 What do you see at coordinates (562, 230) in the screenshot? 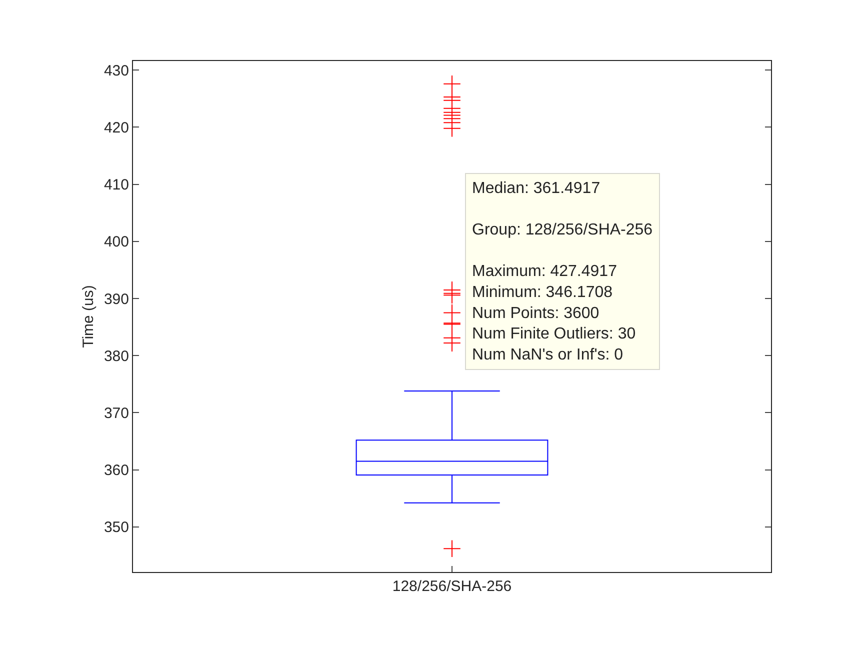
I see `annotation: Group: 128/256/SHA-256` at bounding box center [562, 230].